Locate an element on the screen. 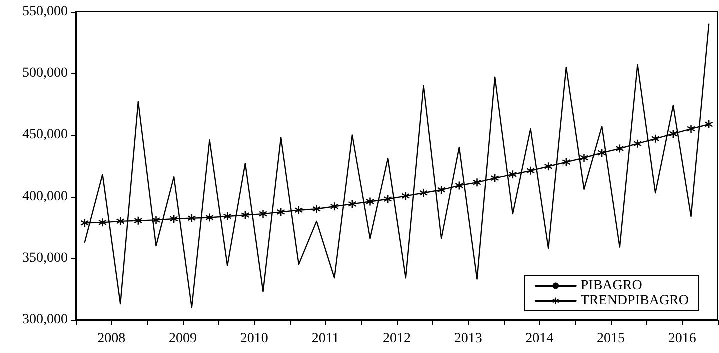 The image size is (719, 353). x-tick-label: 2012 is located at coordinates (397, 339).